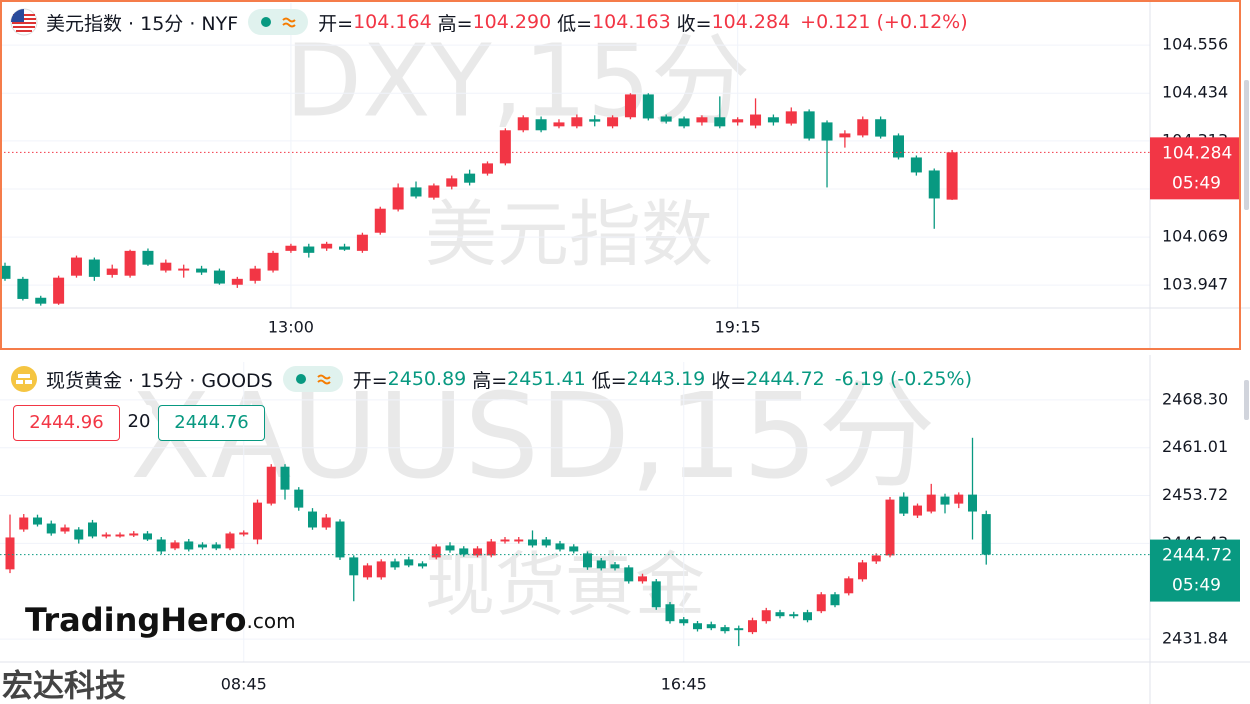  Describe the element at coordinates (81, 686) in the screenshot. I see `company-backdrop` at that location.